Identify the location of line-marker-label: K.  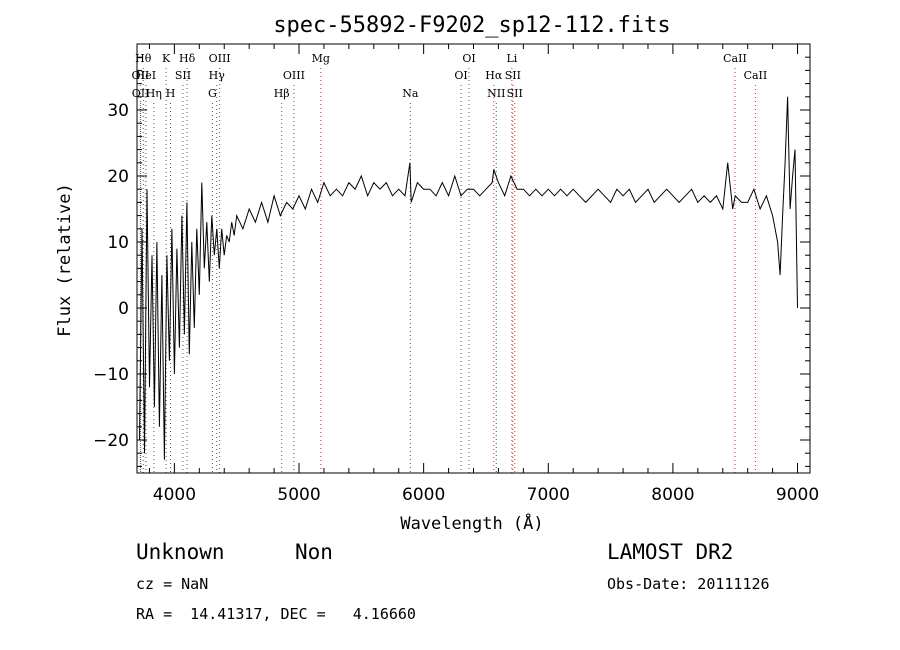
(166, 58).